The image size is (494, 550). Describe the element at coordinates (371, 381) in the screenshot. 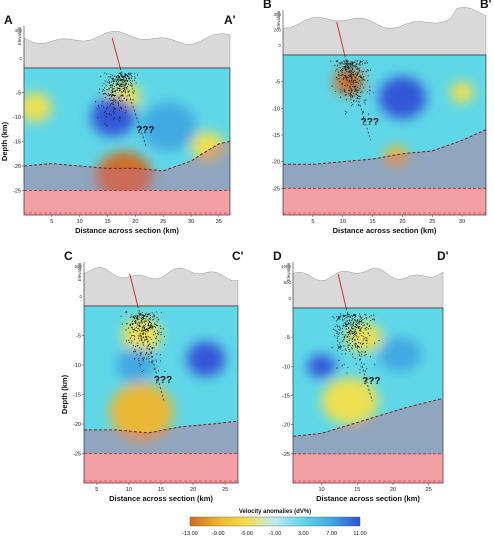

I see `panel-d-unknown-label: ???` at that location.